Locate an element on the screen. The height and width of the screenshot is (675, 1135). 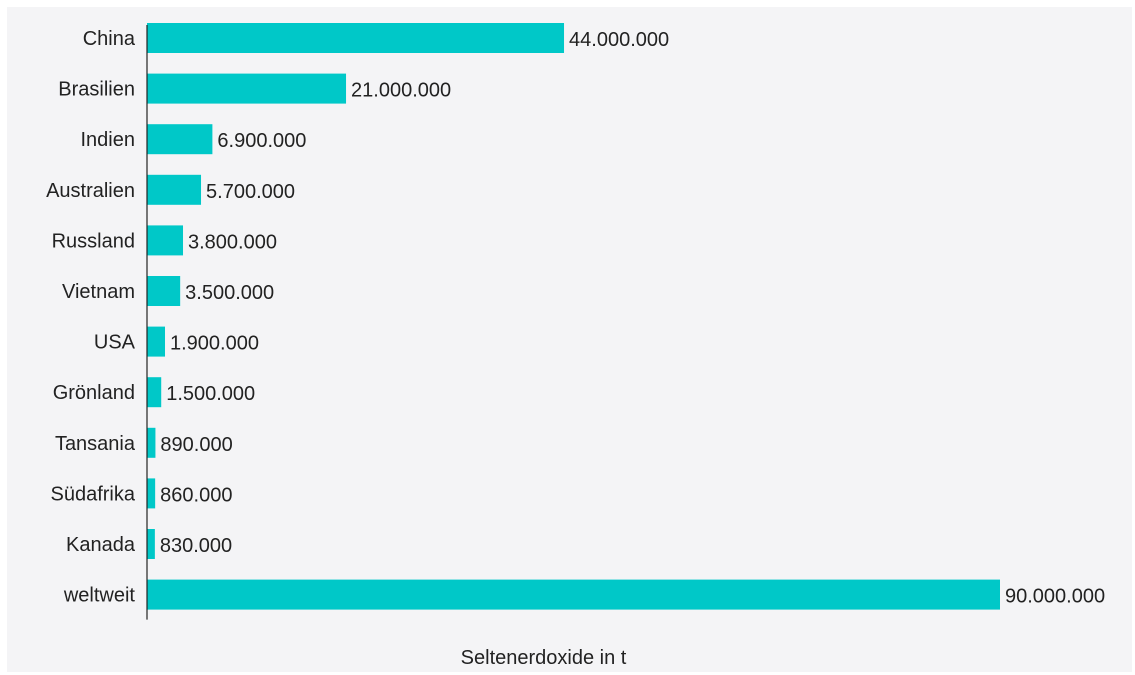
category-label: Russland is located at coordinates (93, 241).